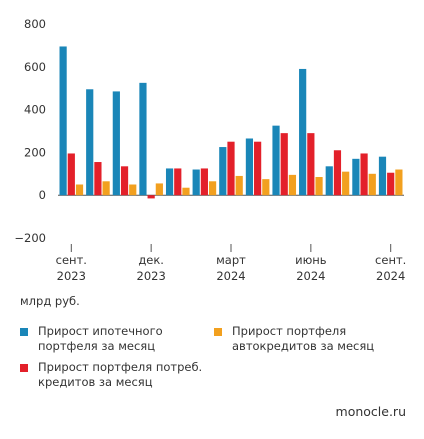 The height and width of the screenshot is (439, 424). I want to click on legend-label-mortgage: Прирост ипотечного портфеля за месяц, so click(100, 338).